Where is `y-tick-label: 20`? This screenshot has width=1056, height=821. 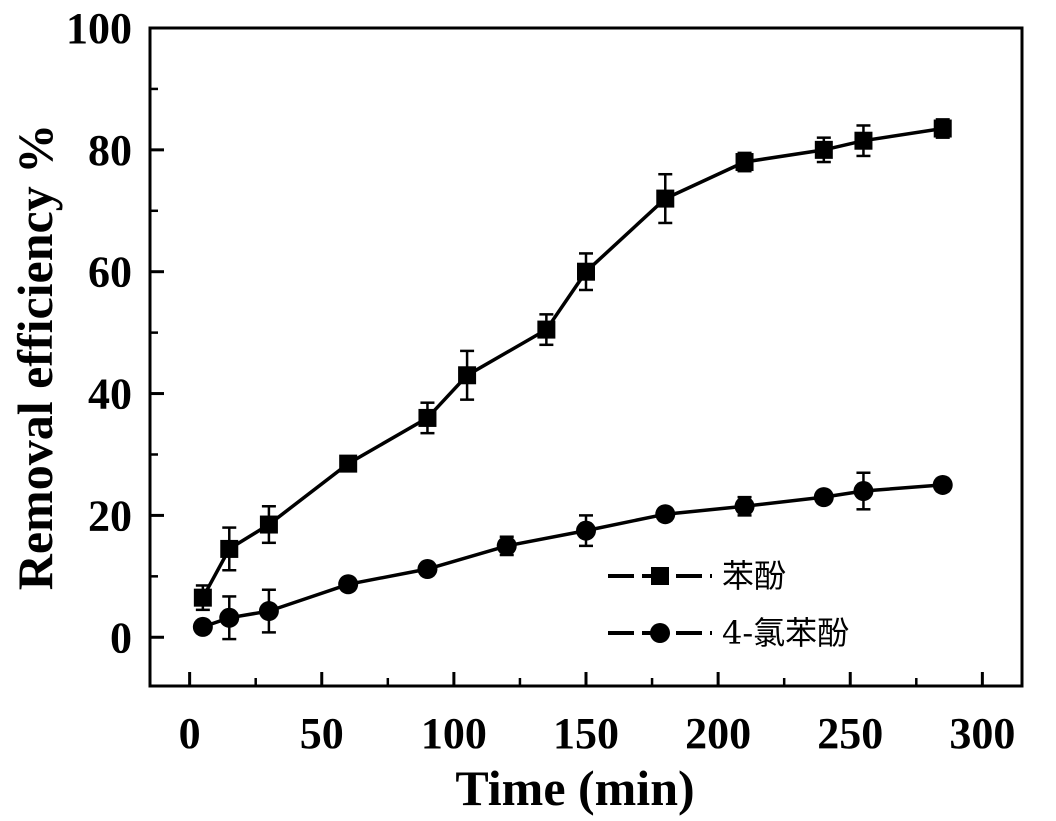 y-tick-label: 20 is located at coordinates (110, 515).